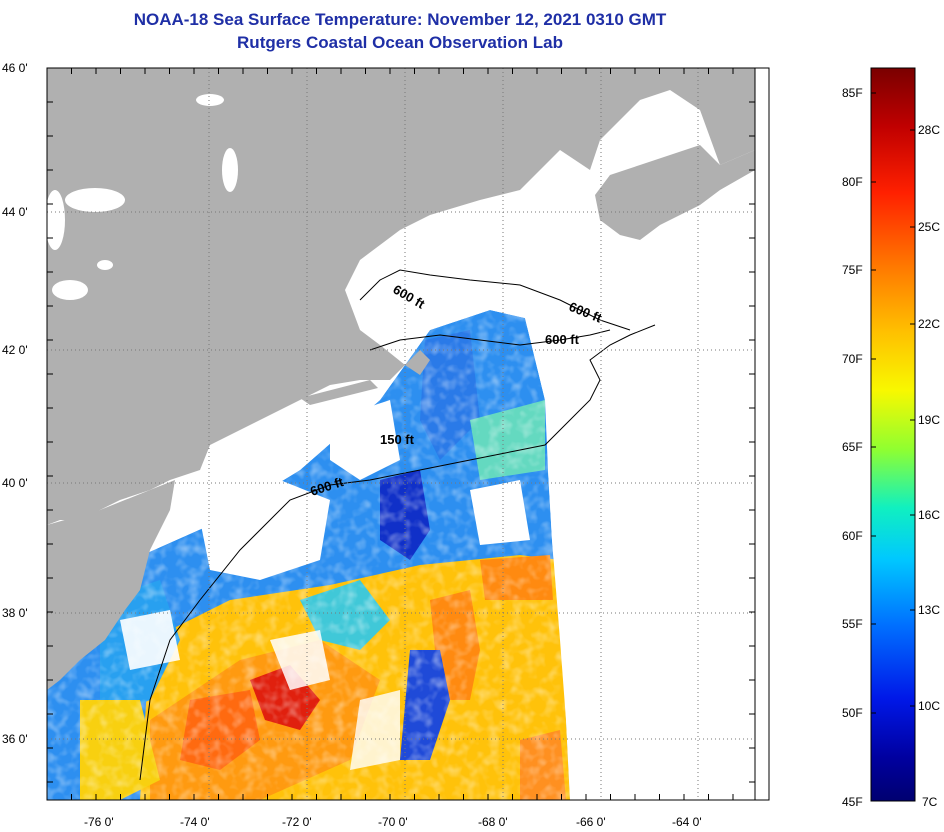 The height and width of the screenshot is (832, 944). Describe the element at coordinates (562, 339) in the screenshot. I see `contour-label: 600 ft` at that location.